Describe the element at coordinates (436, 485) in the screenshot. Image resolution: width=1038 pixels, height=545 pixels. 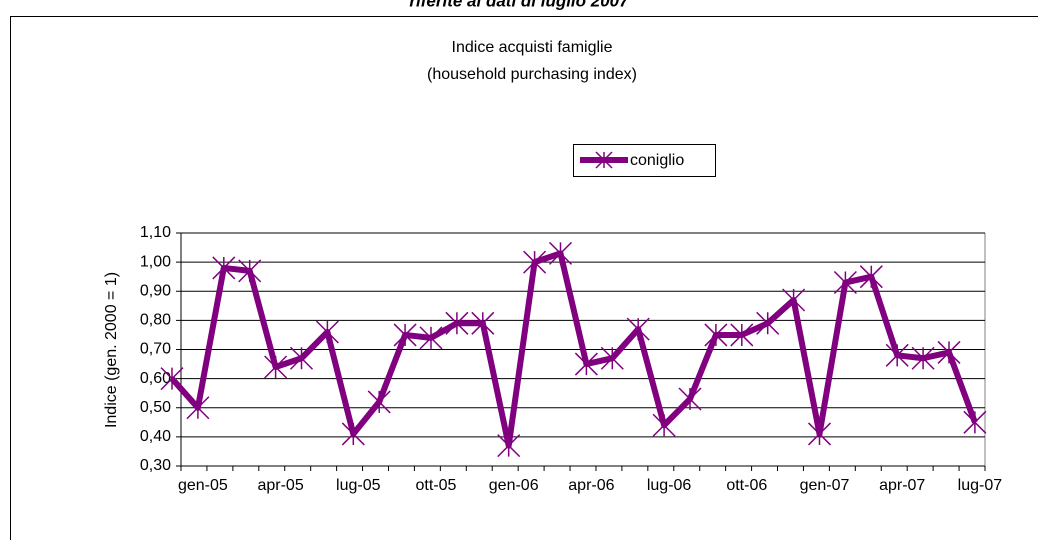
I see `x-tick-label: ott-05` at that location.